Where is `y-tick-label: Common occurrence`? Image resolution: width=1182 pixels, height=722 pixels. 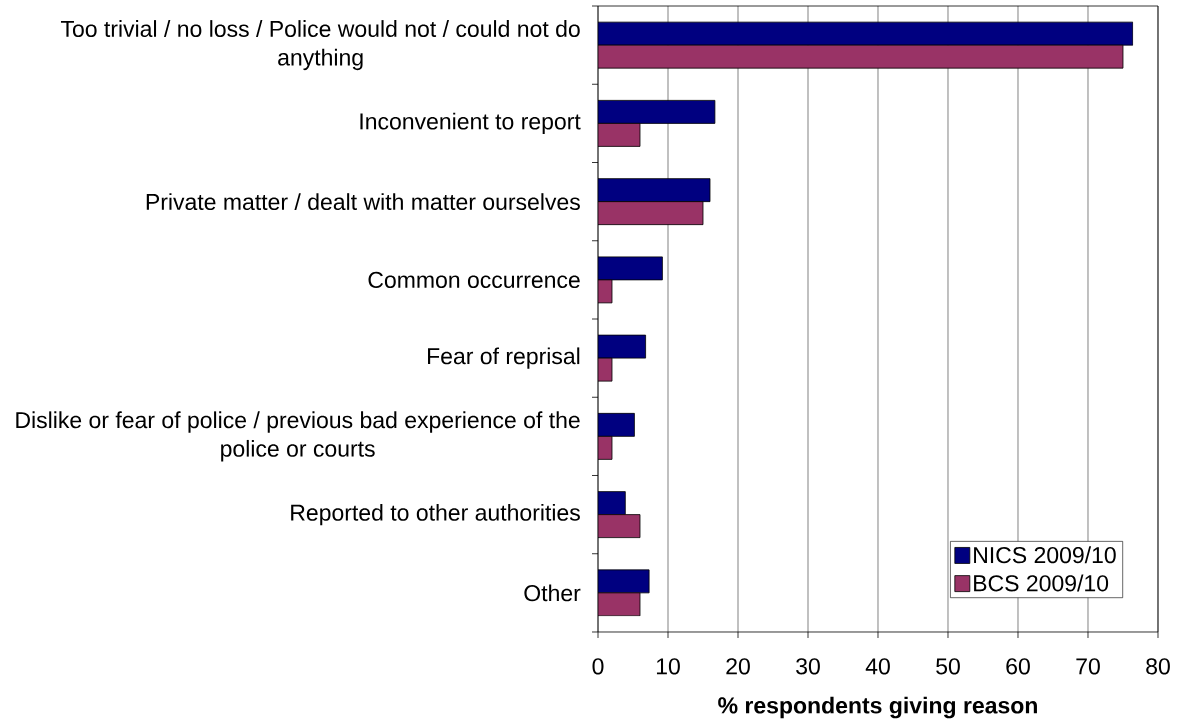
y-tick-label: Common occurrence is located at coordinates (474, 280).